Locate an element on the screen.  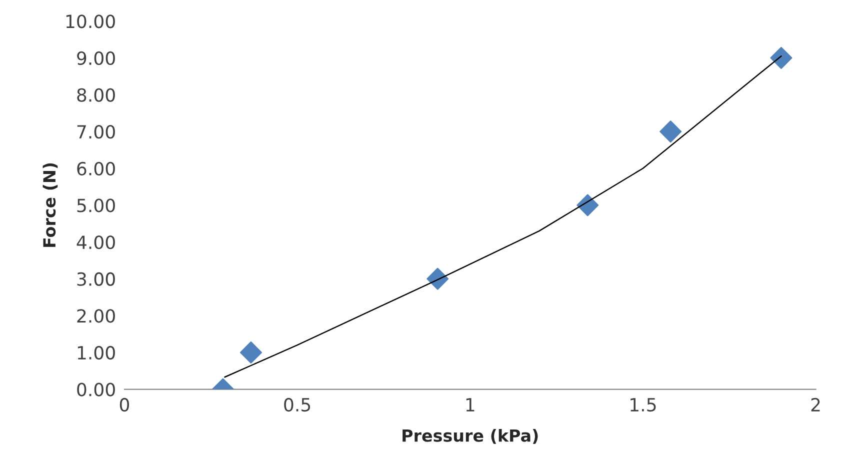
y-tick-label: 7.00 is located at coordinates (96, 132).